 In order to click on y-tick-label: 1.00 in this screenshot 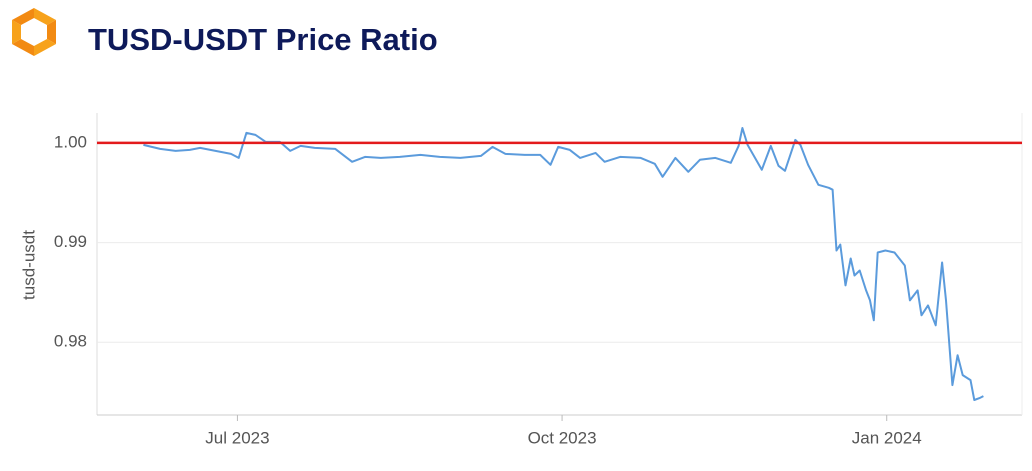, I will do `click(70, 141)`.